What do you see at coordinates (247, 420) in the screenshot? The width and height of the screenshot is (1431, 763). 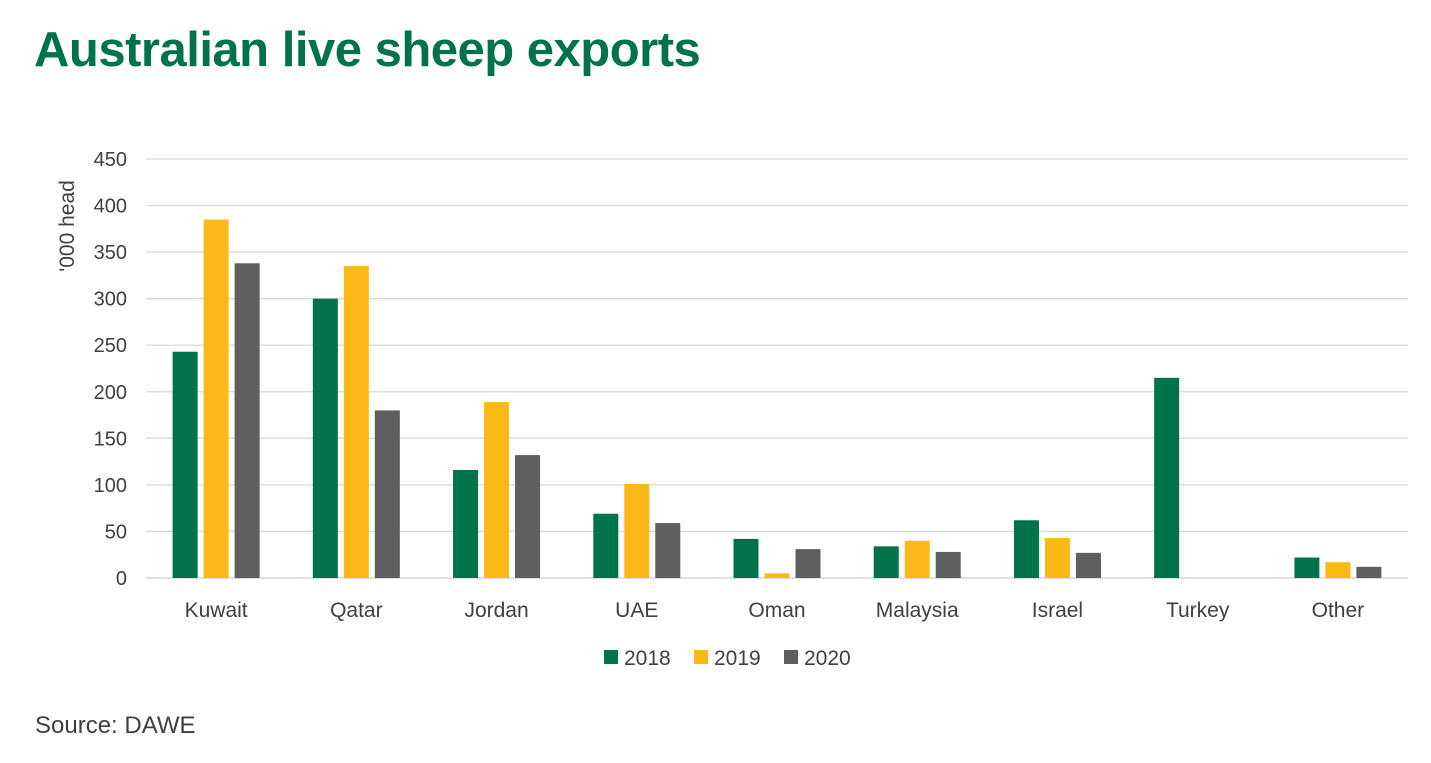 I see `bar-kuwait-2020` at bounding box center [247, 420].